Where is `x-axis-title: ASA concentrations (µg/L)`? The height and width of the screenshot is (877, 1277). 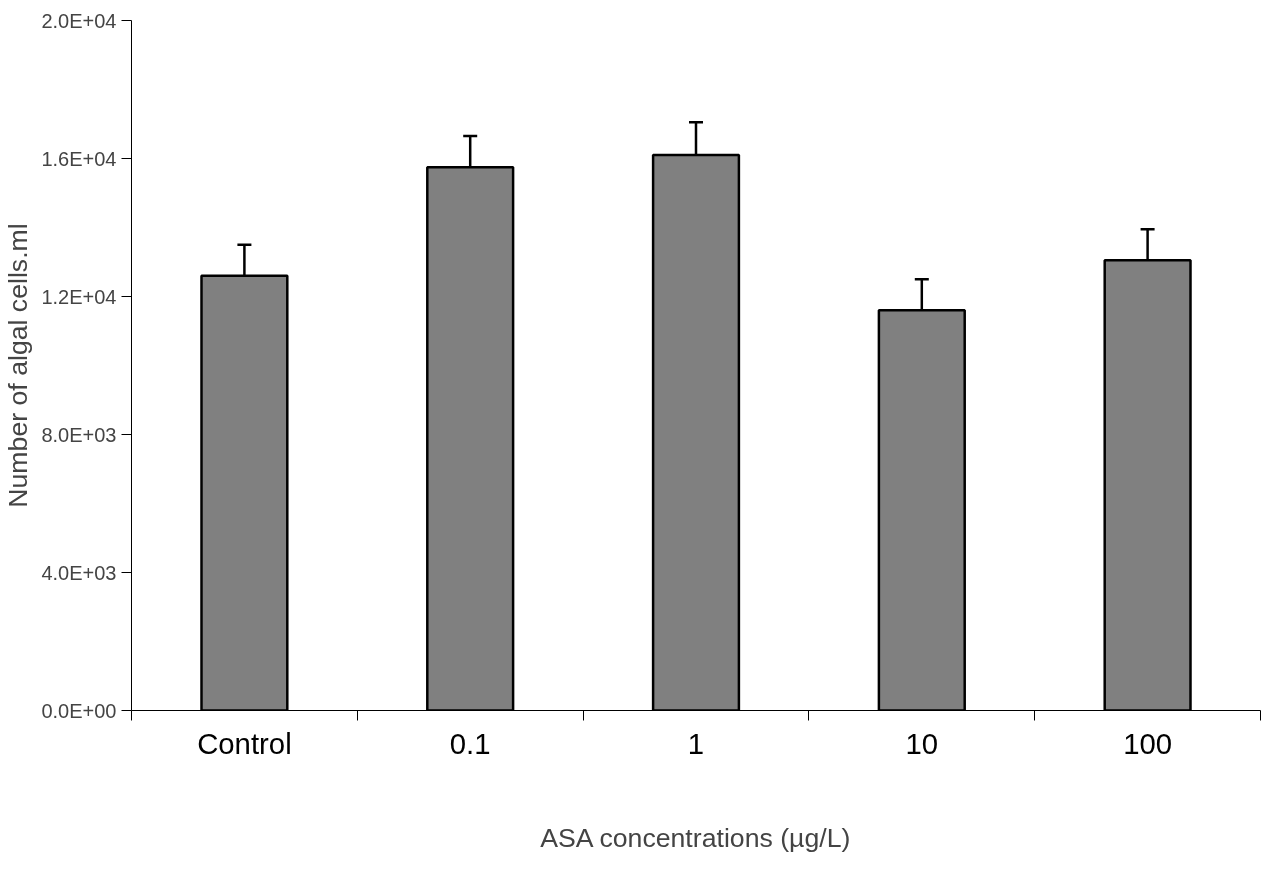
x-axis-title: ASA concentrations (µg/L) is located at coordinates (695, 837).